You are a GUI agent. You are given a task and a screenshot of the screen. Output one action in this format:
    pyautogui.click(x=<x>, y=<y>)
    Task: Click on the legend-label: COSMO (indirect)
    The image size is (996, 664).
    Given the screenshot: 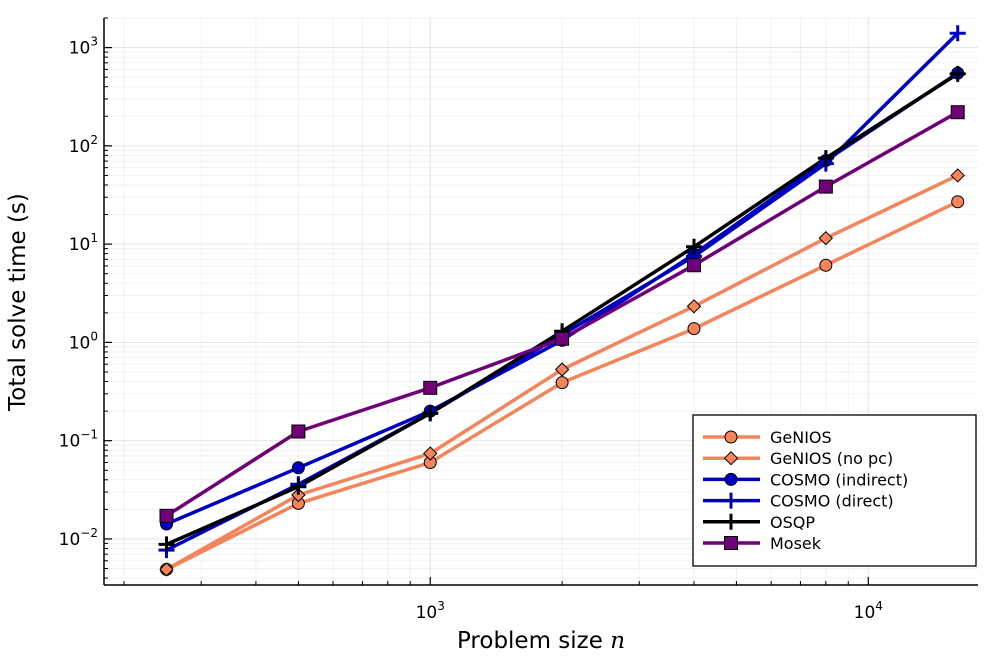 What is the action you would take?
    pyautogui.click(x=839, y=479)
    